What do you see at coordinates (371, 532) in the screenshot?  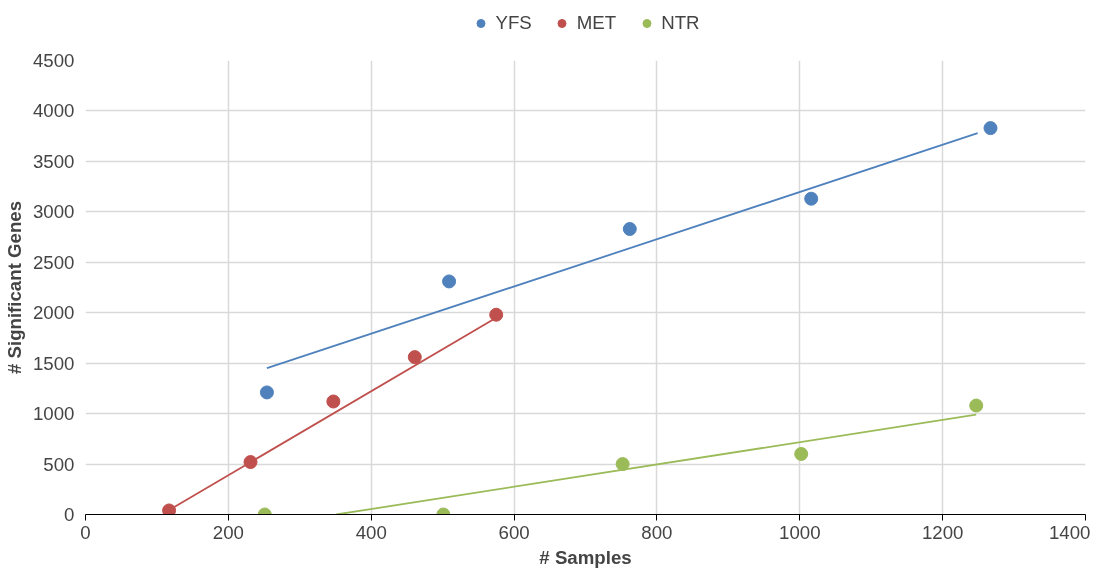 I see `x-tick-label: 400` at bounding box center [371, 532].